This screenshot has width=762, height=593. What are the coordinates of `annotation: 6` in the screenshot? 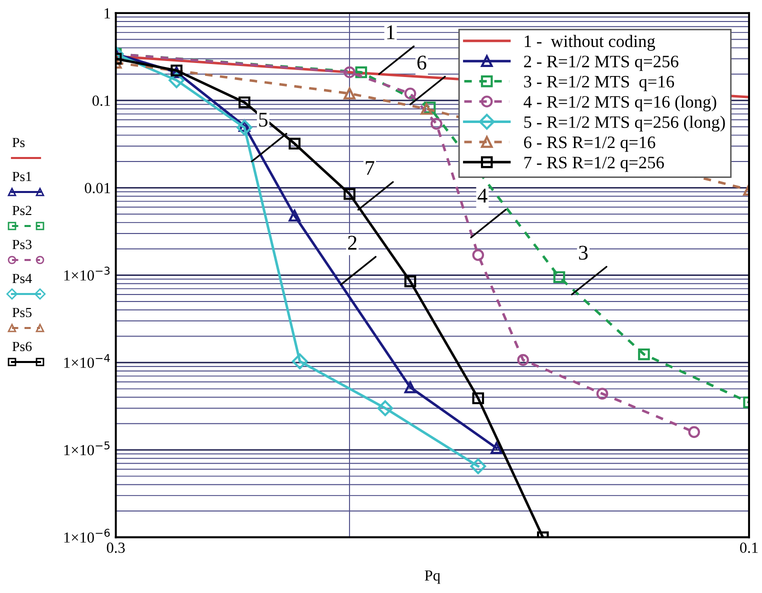 It's located at (421, 63).